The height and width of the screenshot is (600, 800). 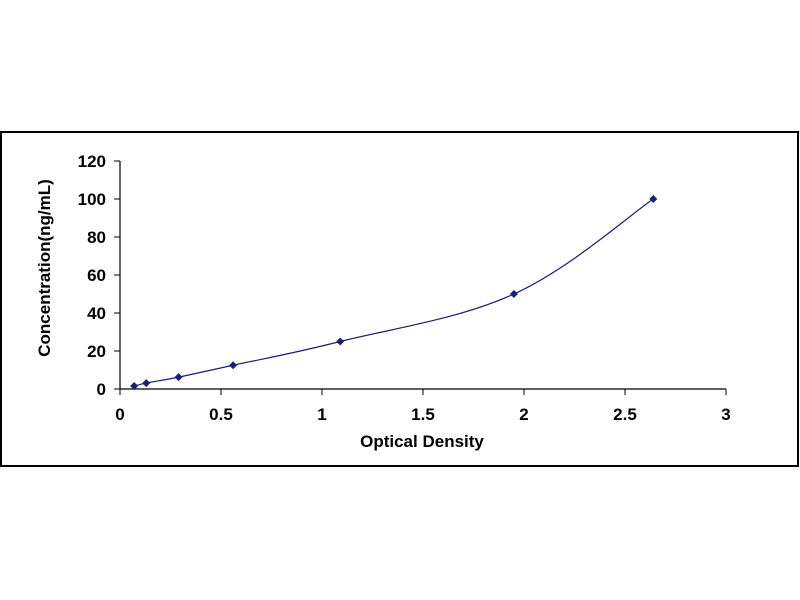 I want to click on x-tick-label: 2, so click(x=523, y=414).